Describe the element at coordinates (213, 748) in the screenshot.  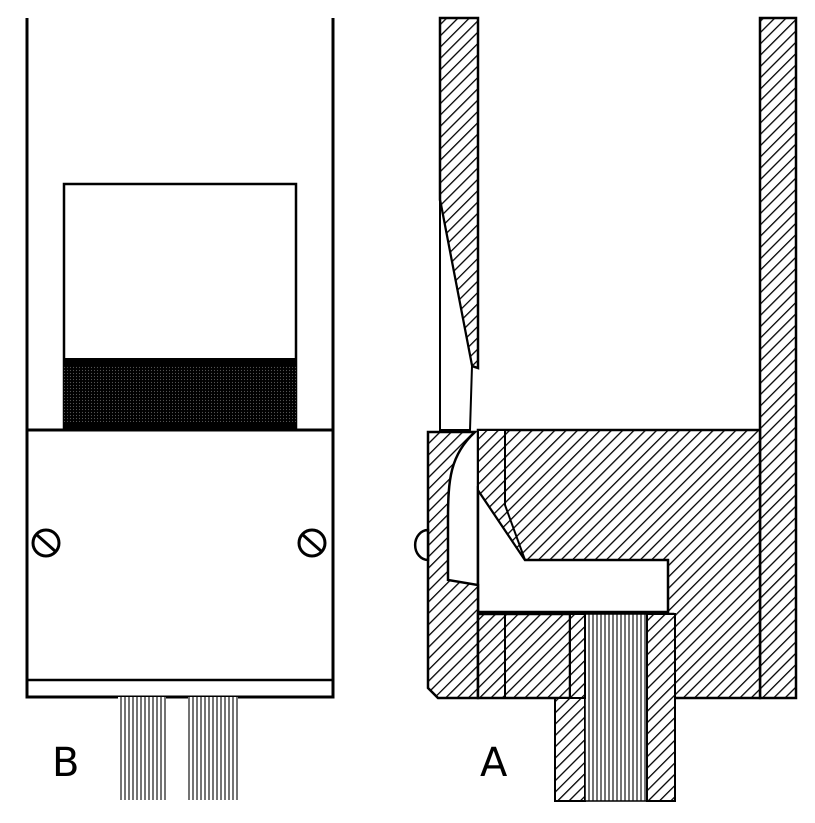
I see `view-b-stem-right` at that location.